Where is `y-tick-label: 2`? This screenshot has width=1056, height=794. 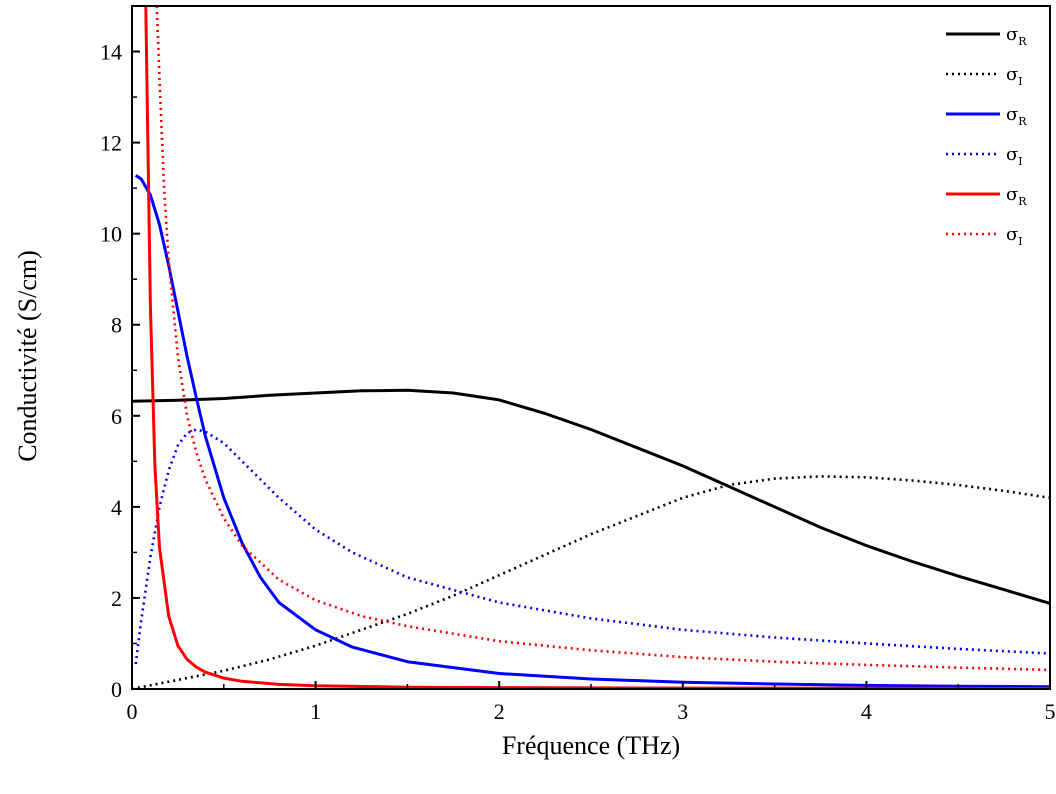 y-tick-label: 2 is located at coordinates (116, 598).